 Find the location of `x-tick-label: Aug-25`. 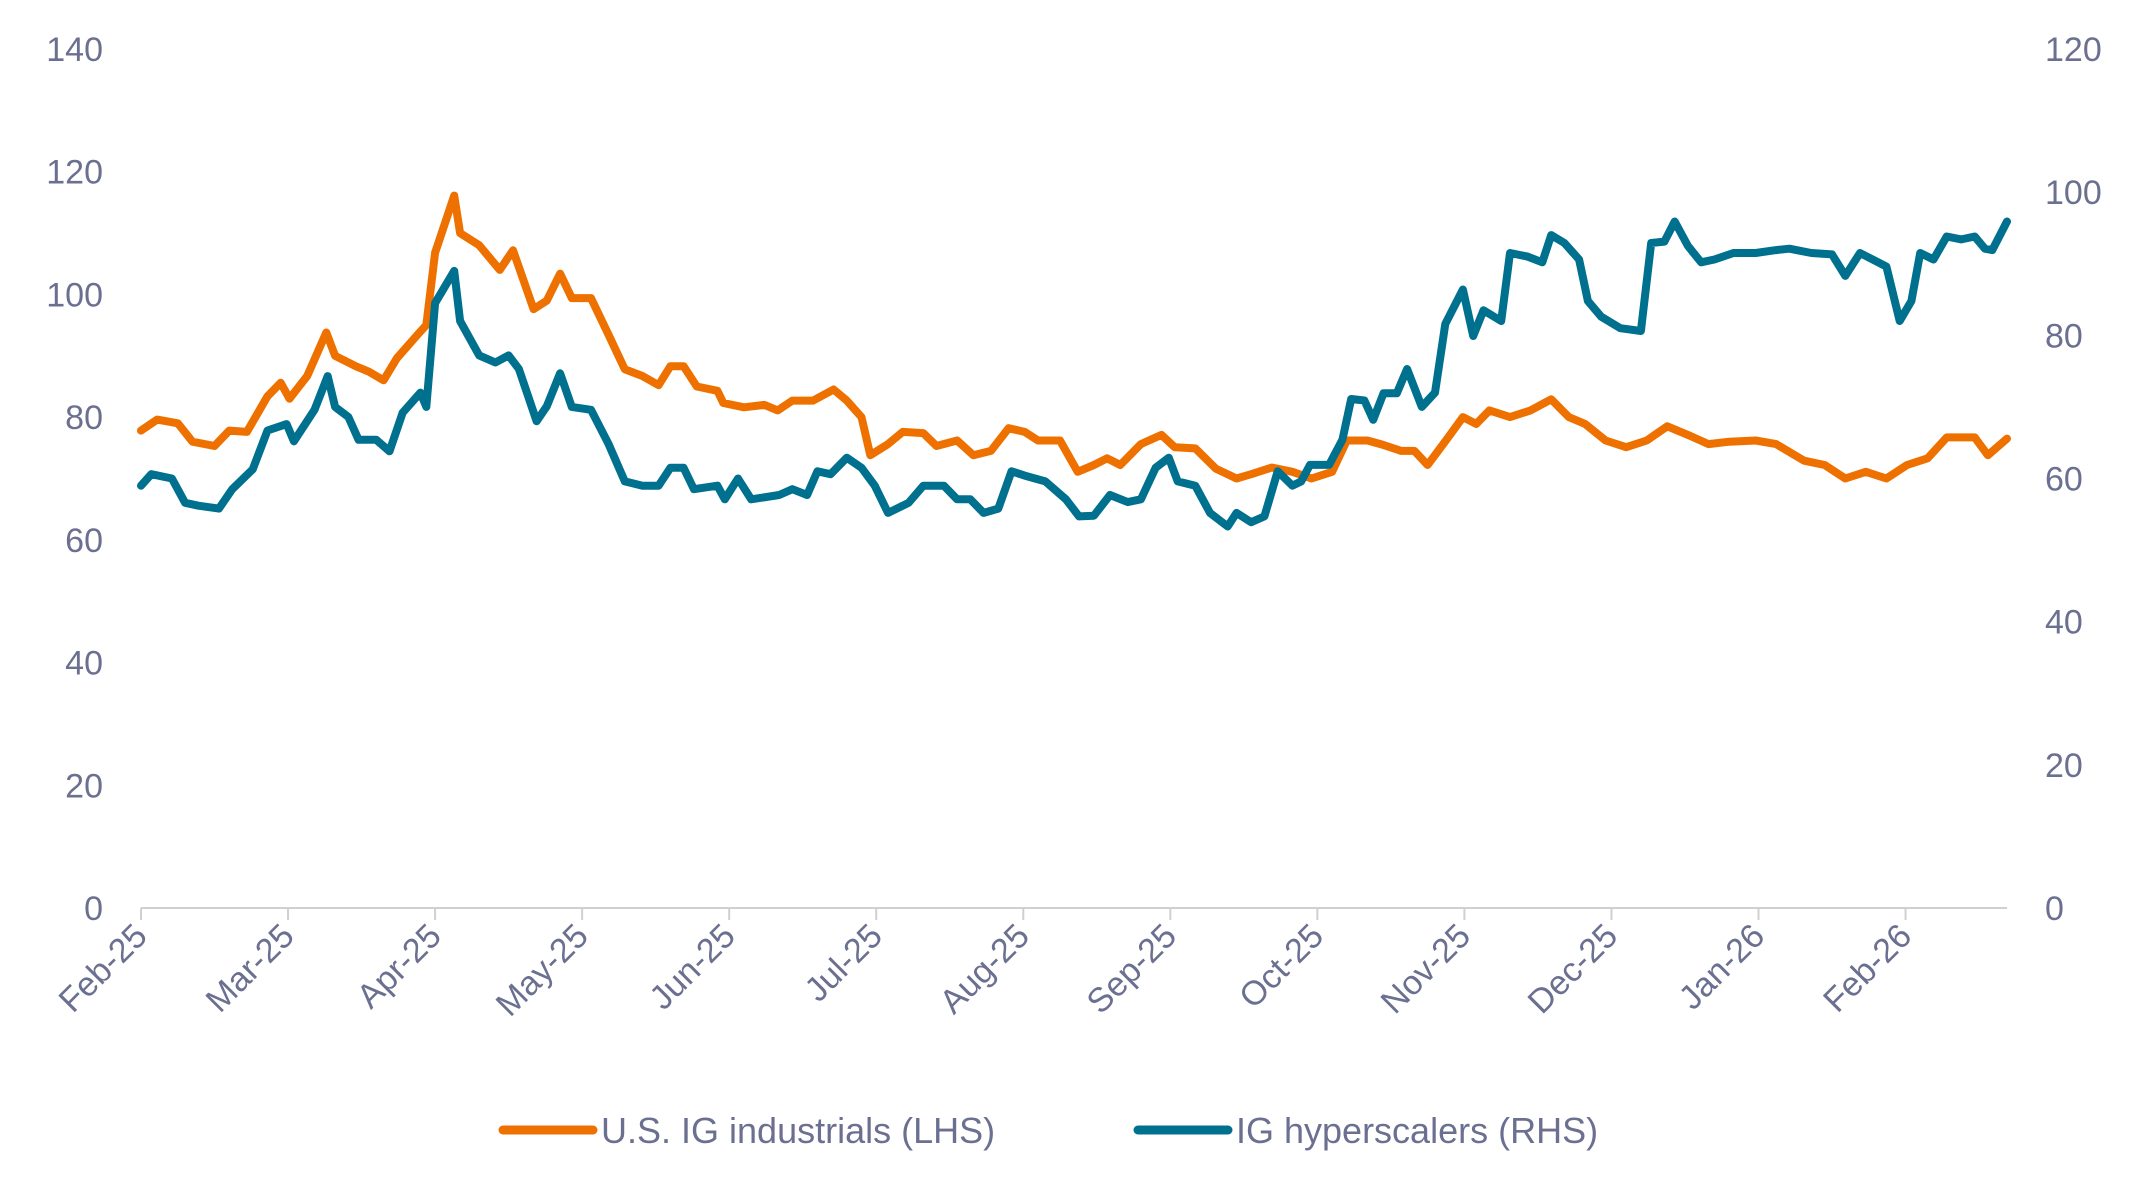

x-tick-label: Aug-25 is located at coordinates (985, 969).